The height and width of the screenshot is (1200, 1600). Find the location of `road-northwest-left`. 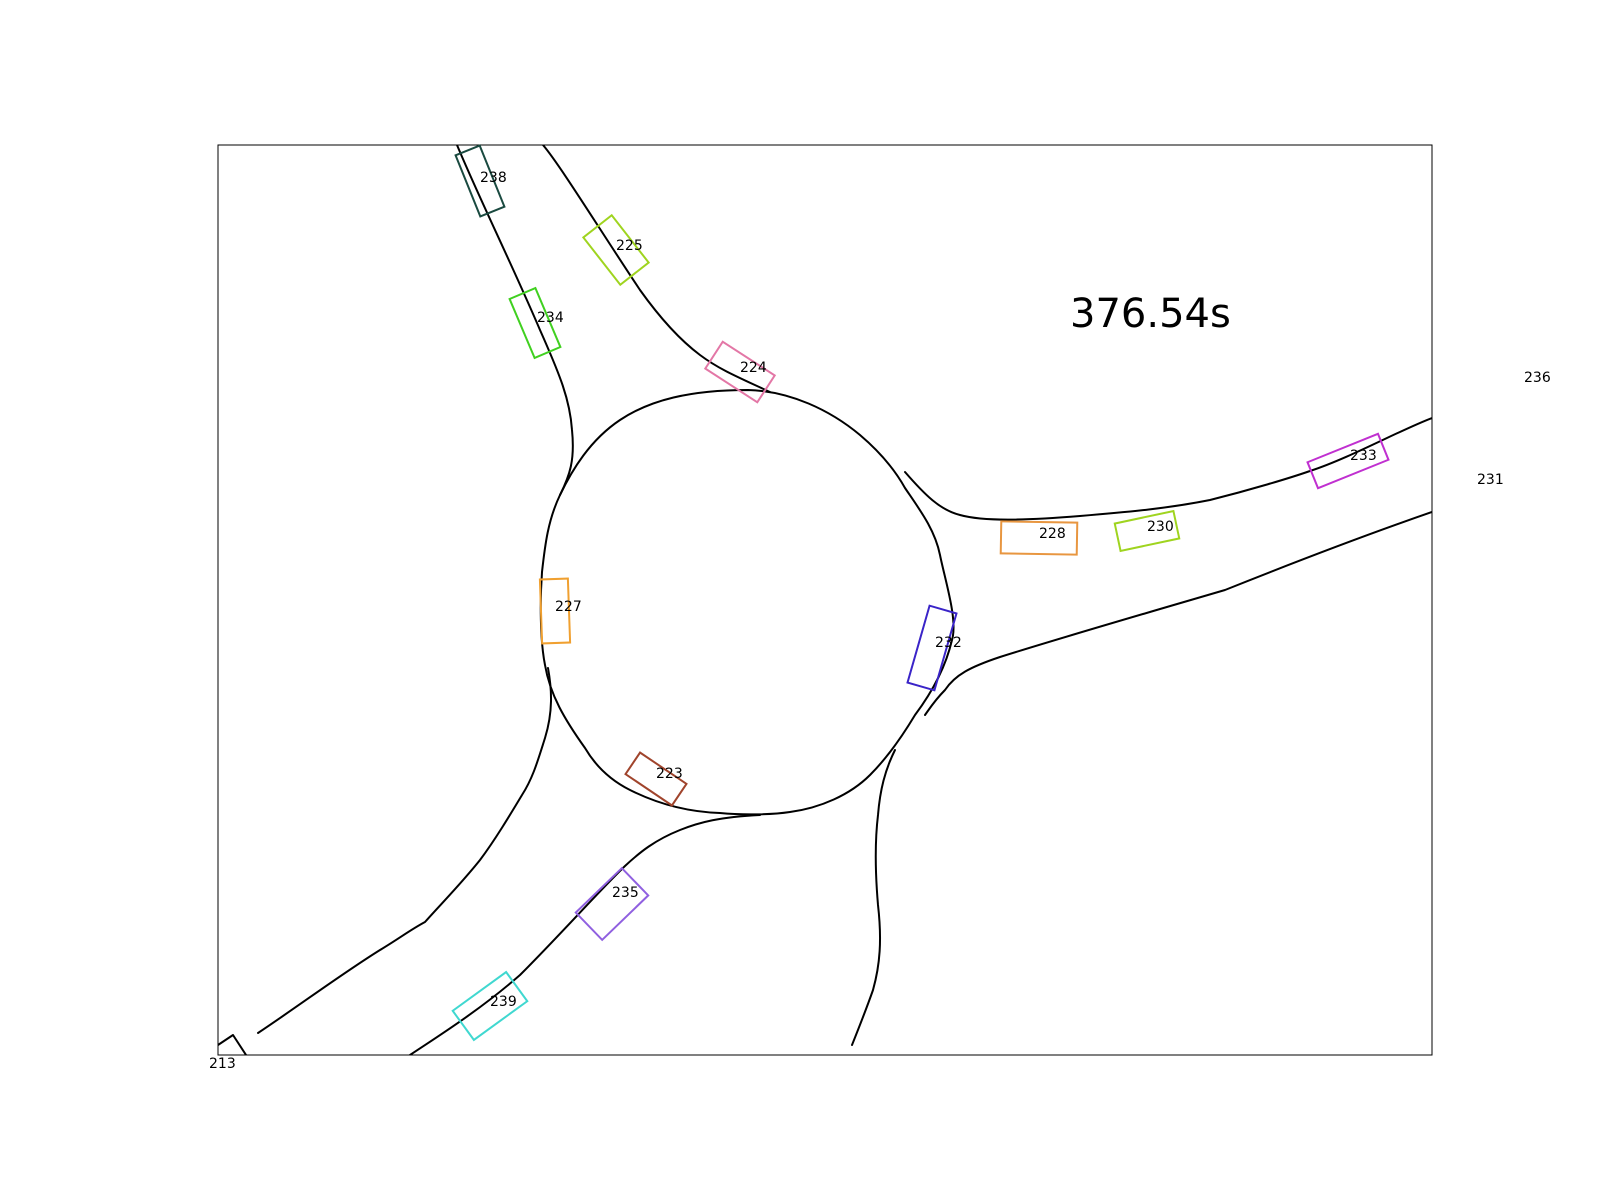

road-northwest-left is located at coordinates (515, 320).